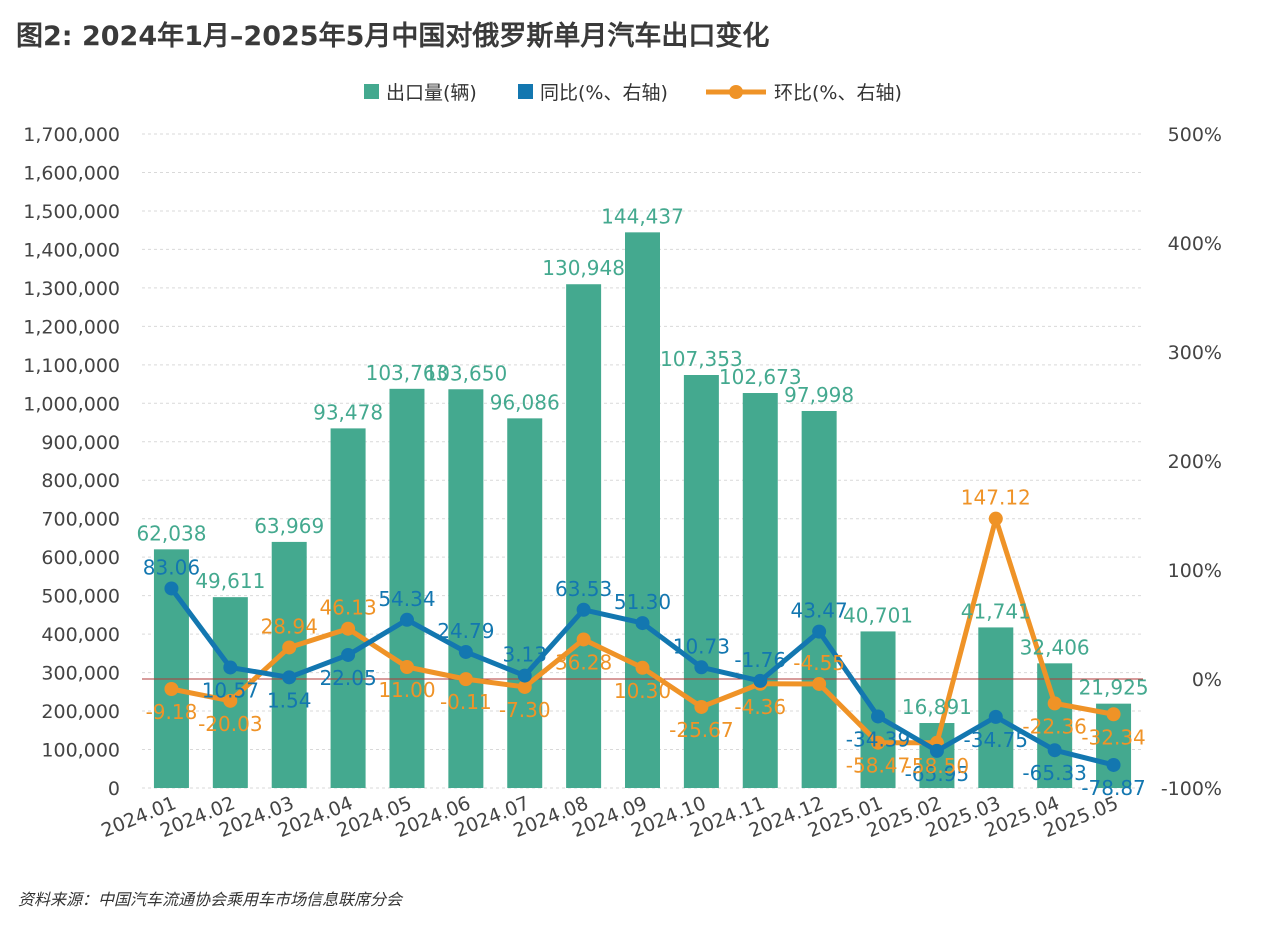 Image resolution: width=1261 pixels, height=927 pixels. What do you see at coordinates (937, 774) in the screenshot?
I see `yoy-data-label: -65.95` at bounding box center [937, 774].